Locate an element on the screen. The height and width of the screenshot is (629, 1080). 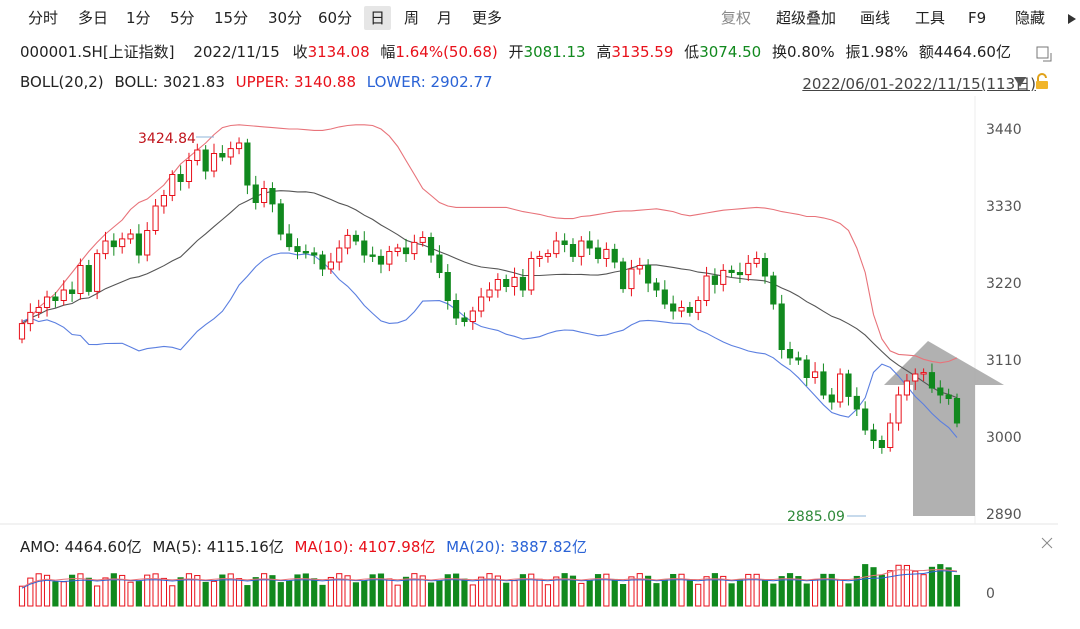
close-label: 收 is located at coordinates (300, 52).